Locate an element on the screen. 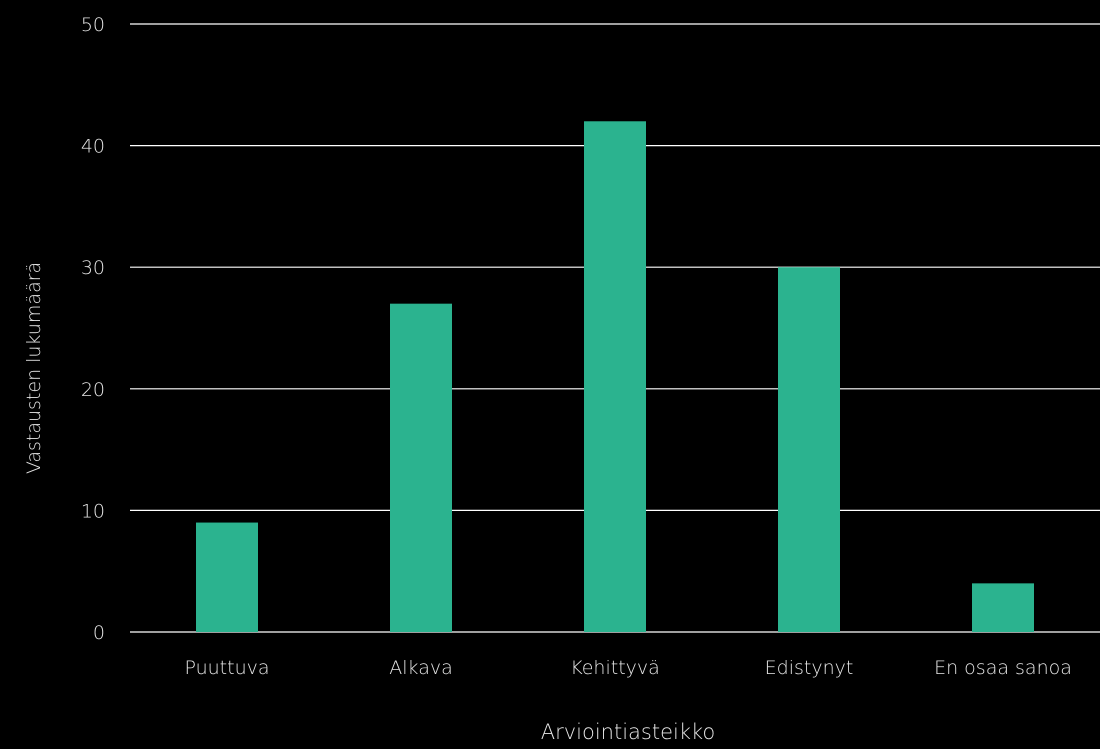 The image size is (1100, 749). y-axis-label: Vastausten lukumäärä is located at coordinates (34, 368).